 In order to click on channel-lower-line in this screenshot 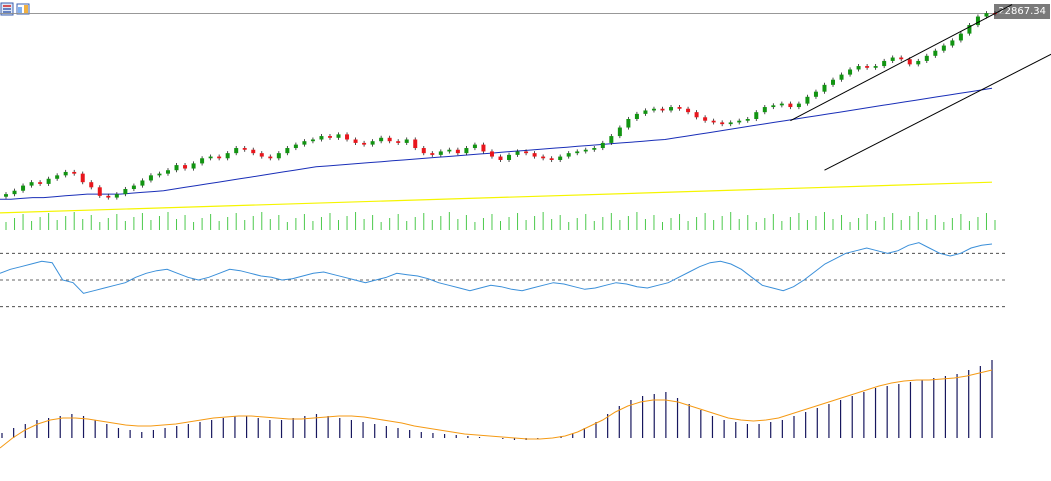, I will do `click(937, 112)`.